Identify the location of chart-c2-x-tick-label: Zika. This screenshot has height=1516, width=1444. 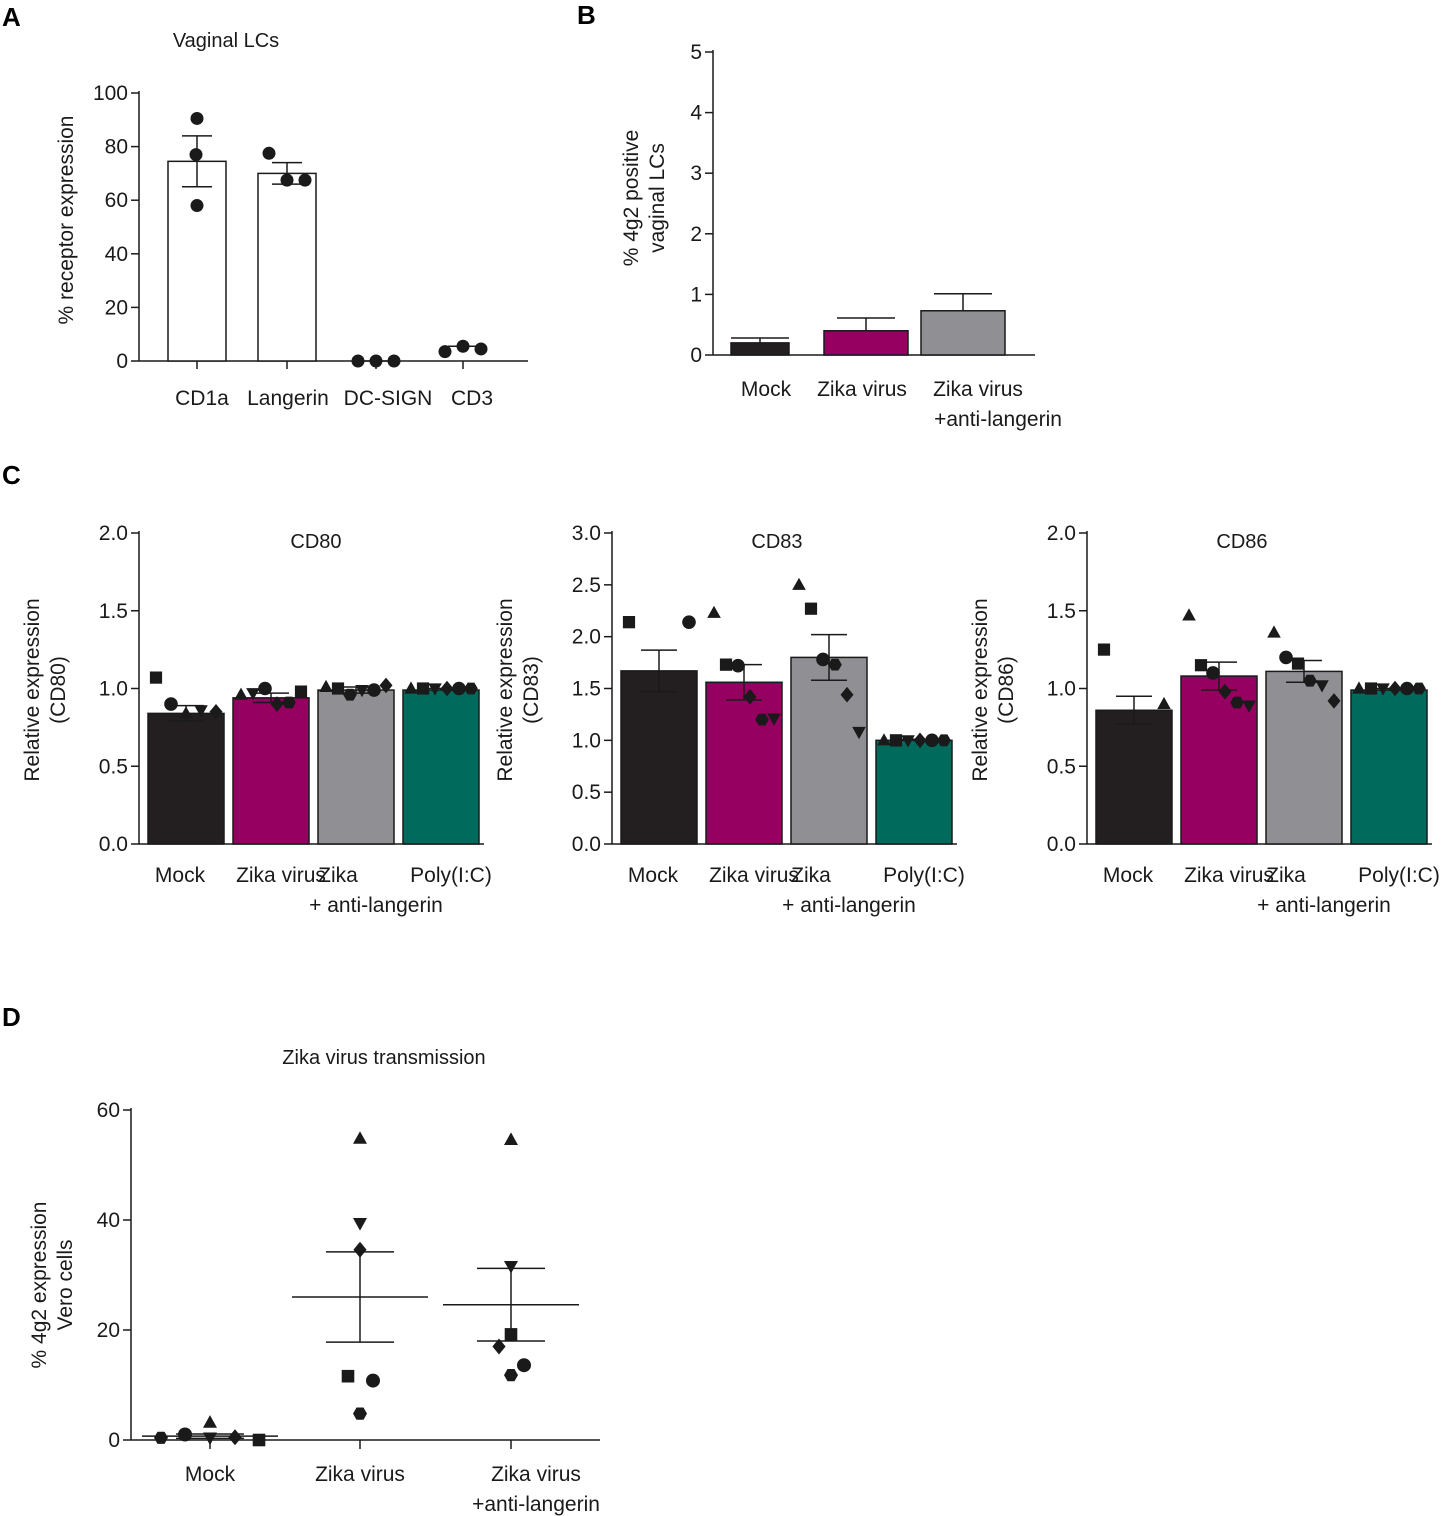
(811, 875).